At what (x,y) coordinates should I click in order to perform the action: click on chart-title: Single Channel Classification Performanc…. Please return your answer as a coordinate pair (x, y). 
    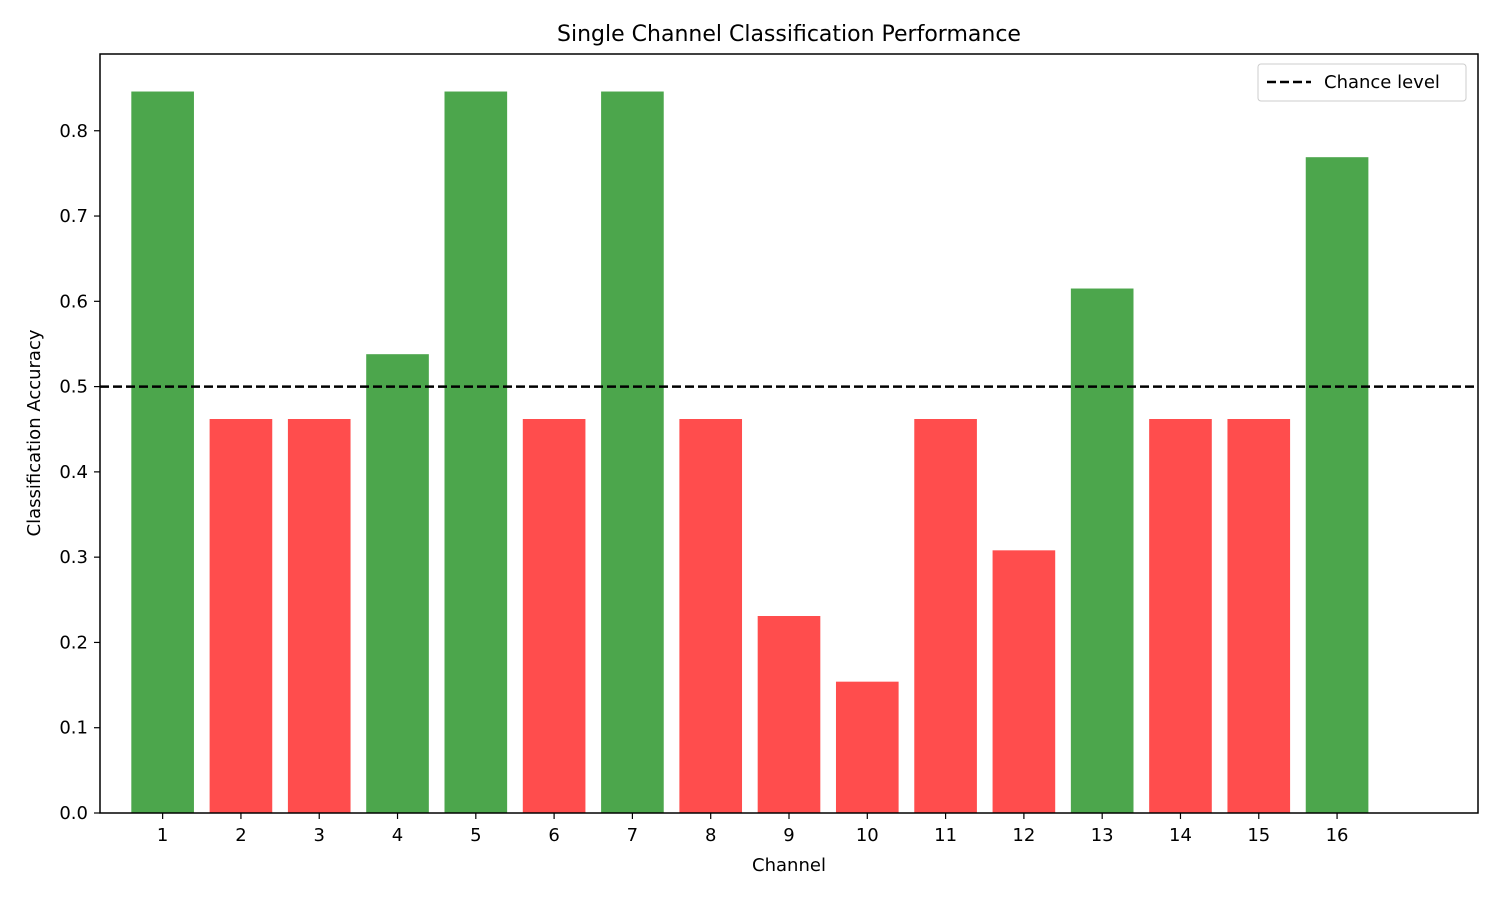
    Looking at the image, I should click on (789, 34).